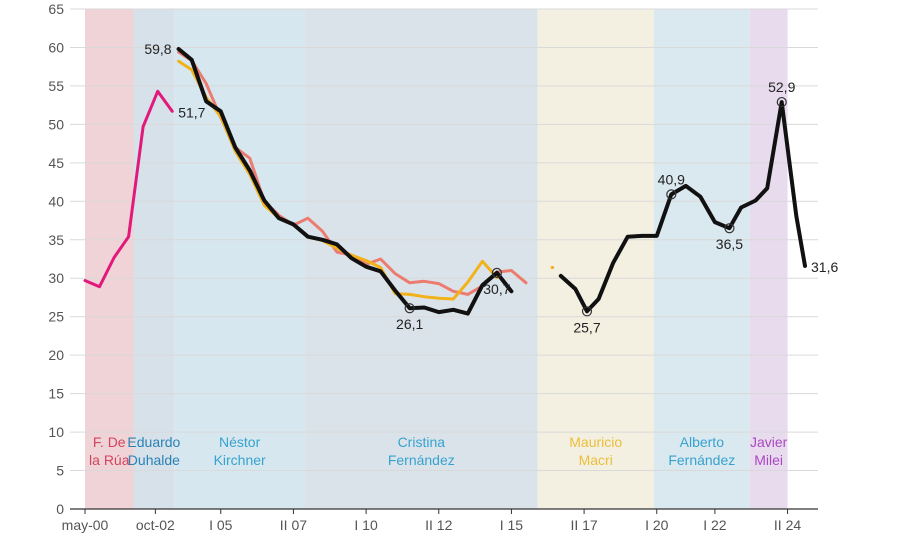  What do you see at coordinates (60, 509) in the screenshot?
I see `y-tick-label: 0` at bounding box center [60, 509].